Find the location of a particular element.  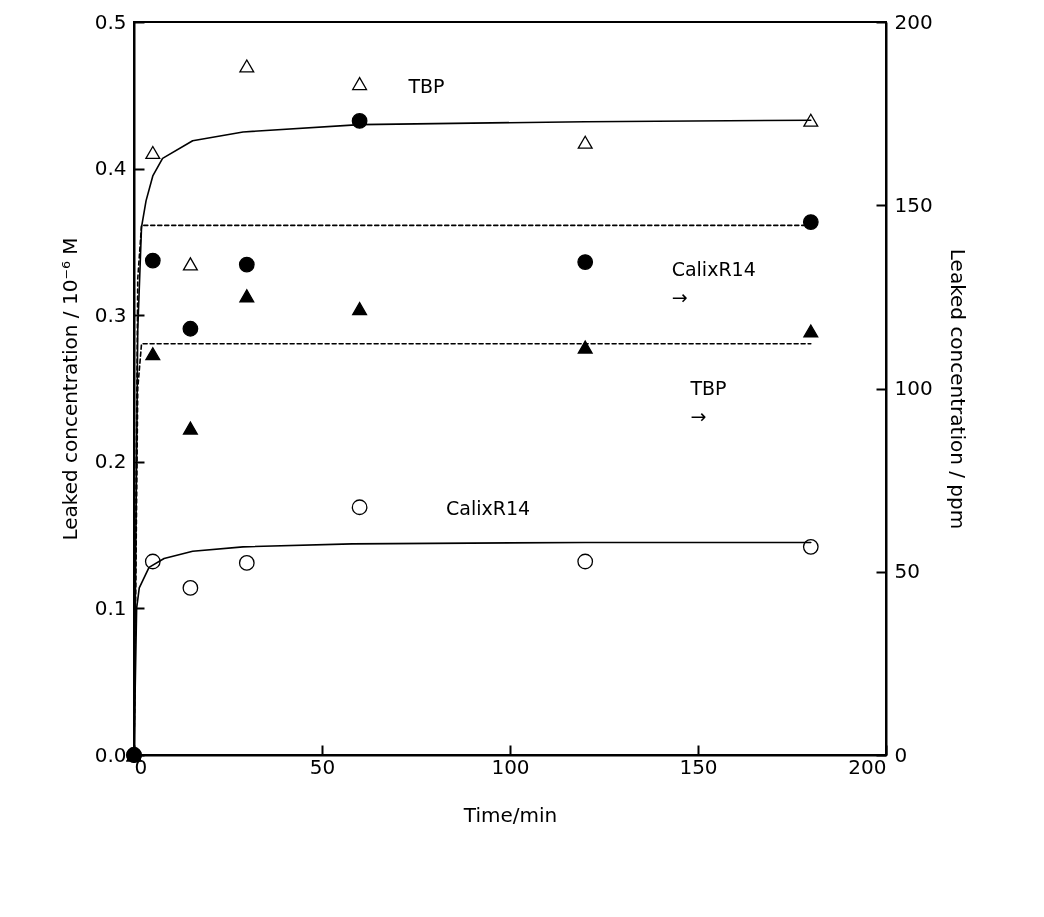

x-axis-title: Time/min is located at coordinates (510, 814).